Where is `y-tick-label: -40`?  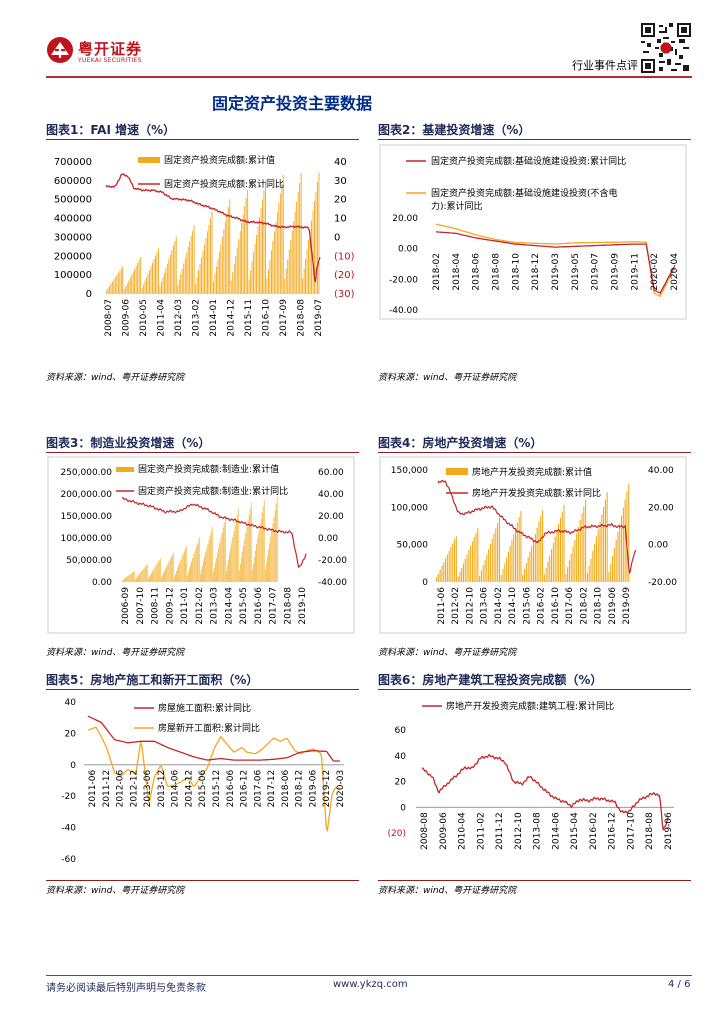 y-tick-label: -40 is located at coordinates (68, 829).